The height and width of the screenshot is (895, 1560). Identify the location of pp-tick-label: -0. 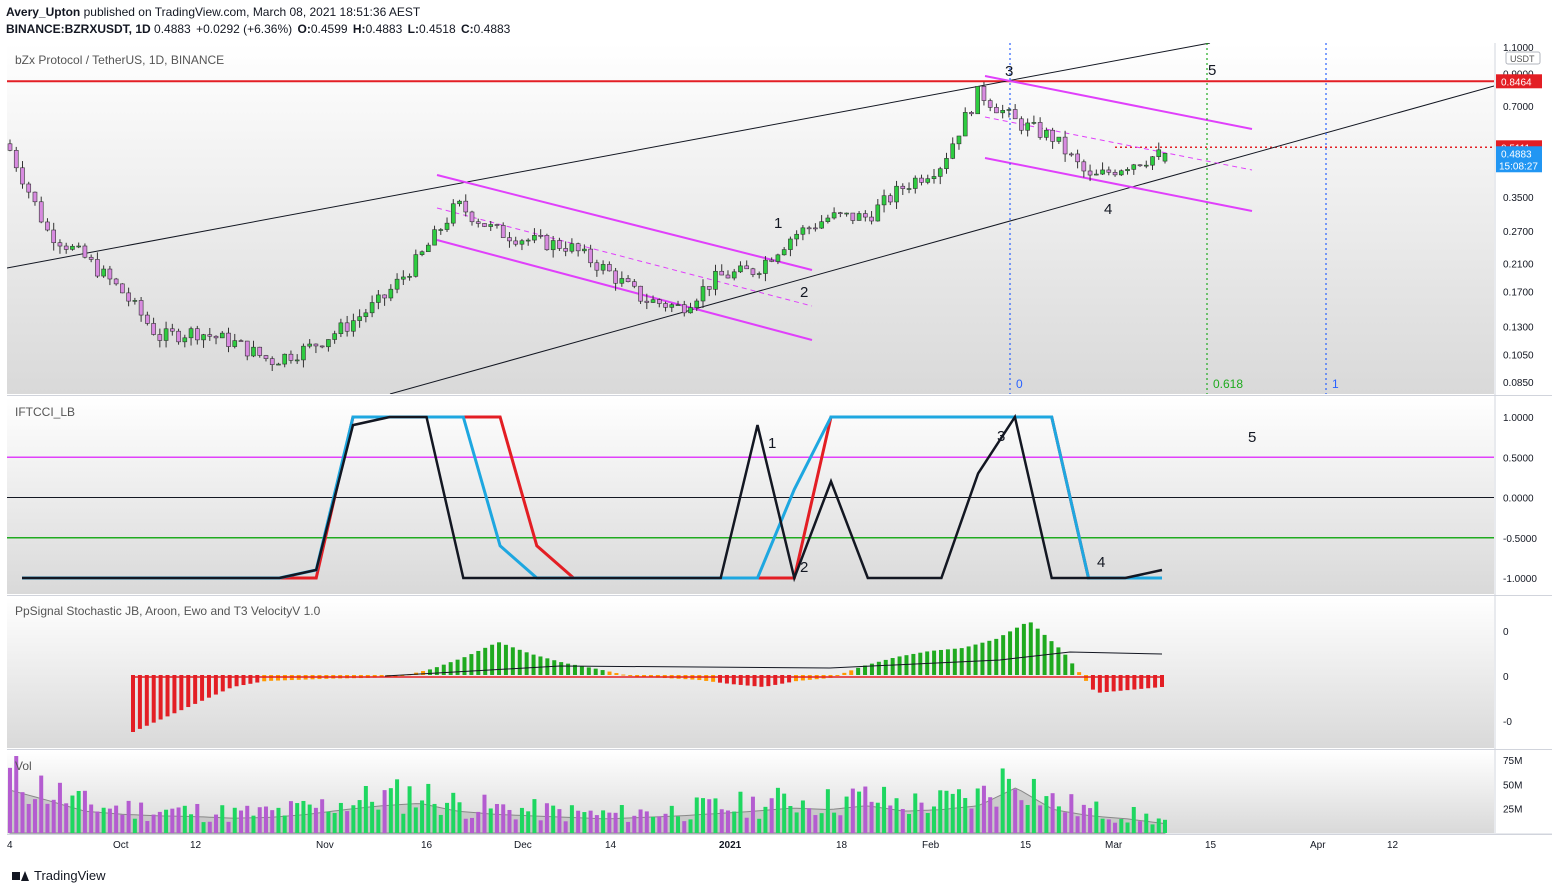
(1507, 722).